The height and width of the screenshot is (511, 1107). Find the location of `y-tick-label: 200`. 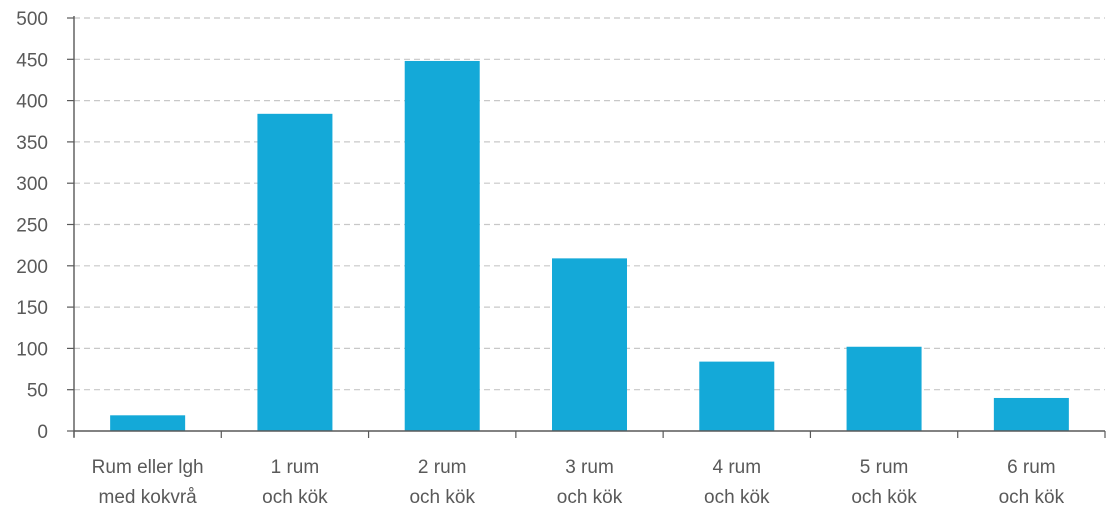

y-tick-label: 200 is located at coordinates (32, 267).